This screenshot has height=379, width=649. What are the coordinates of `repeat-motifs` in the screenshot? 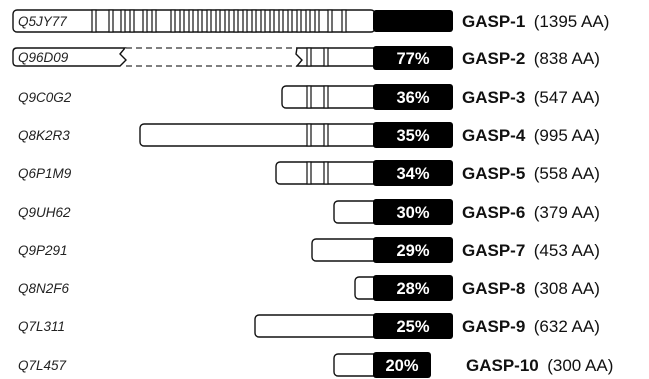 It's located at (219, 21).